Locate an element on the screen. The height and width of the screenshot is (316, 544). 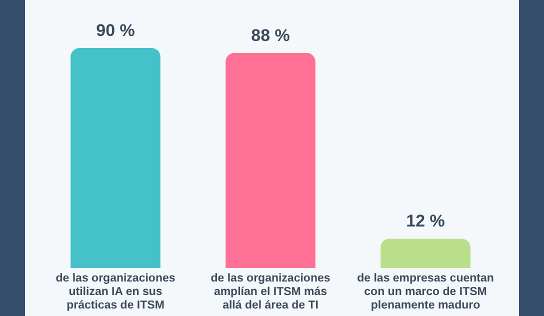
x-tick-label: de las organizaciones utilizan IA en sus prácticas de ITSM is located at coordinates (116, 292).